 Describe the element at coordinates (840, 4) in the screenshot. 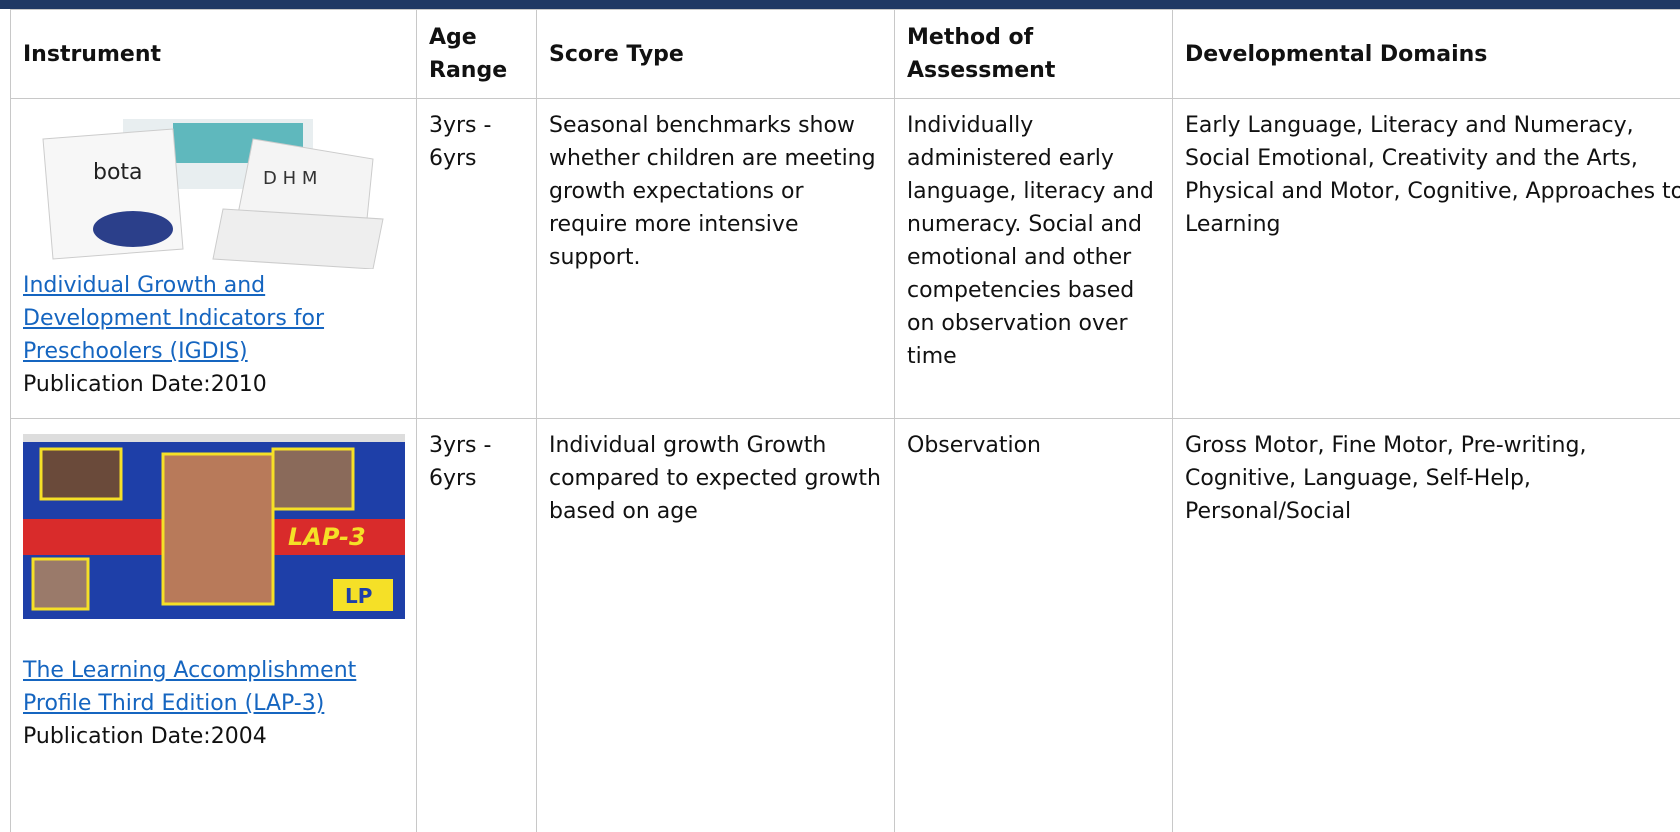

I see `top-bar` at that location.